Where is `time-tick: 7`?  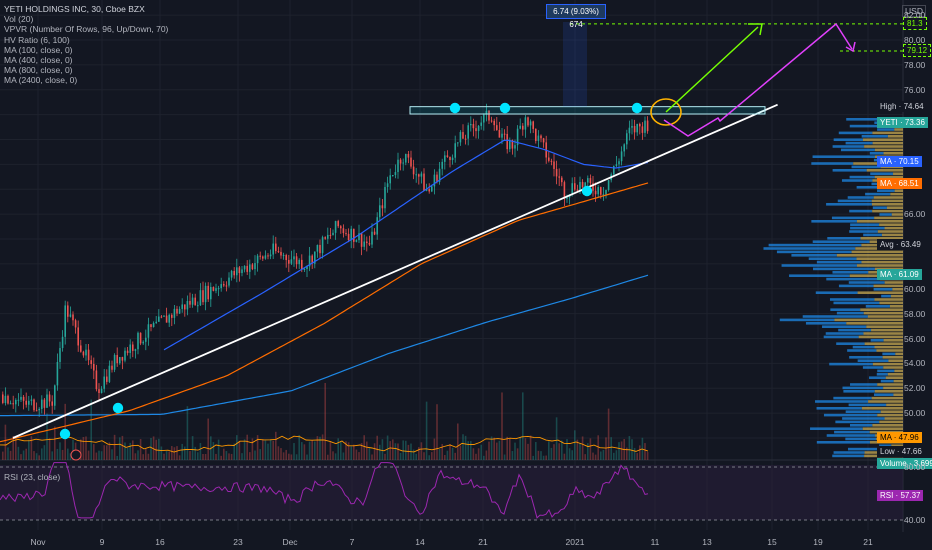 time-tick: 7 is located at coordinates (352, 542).